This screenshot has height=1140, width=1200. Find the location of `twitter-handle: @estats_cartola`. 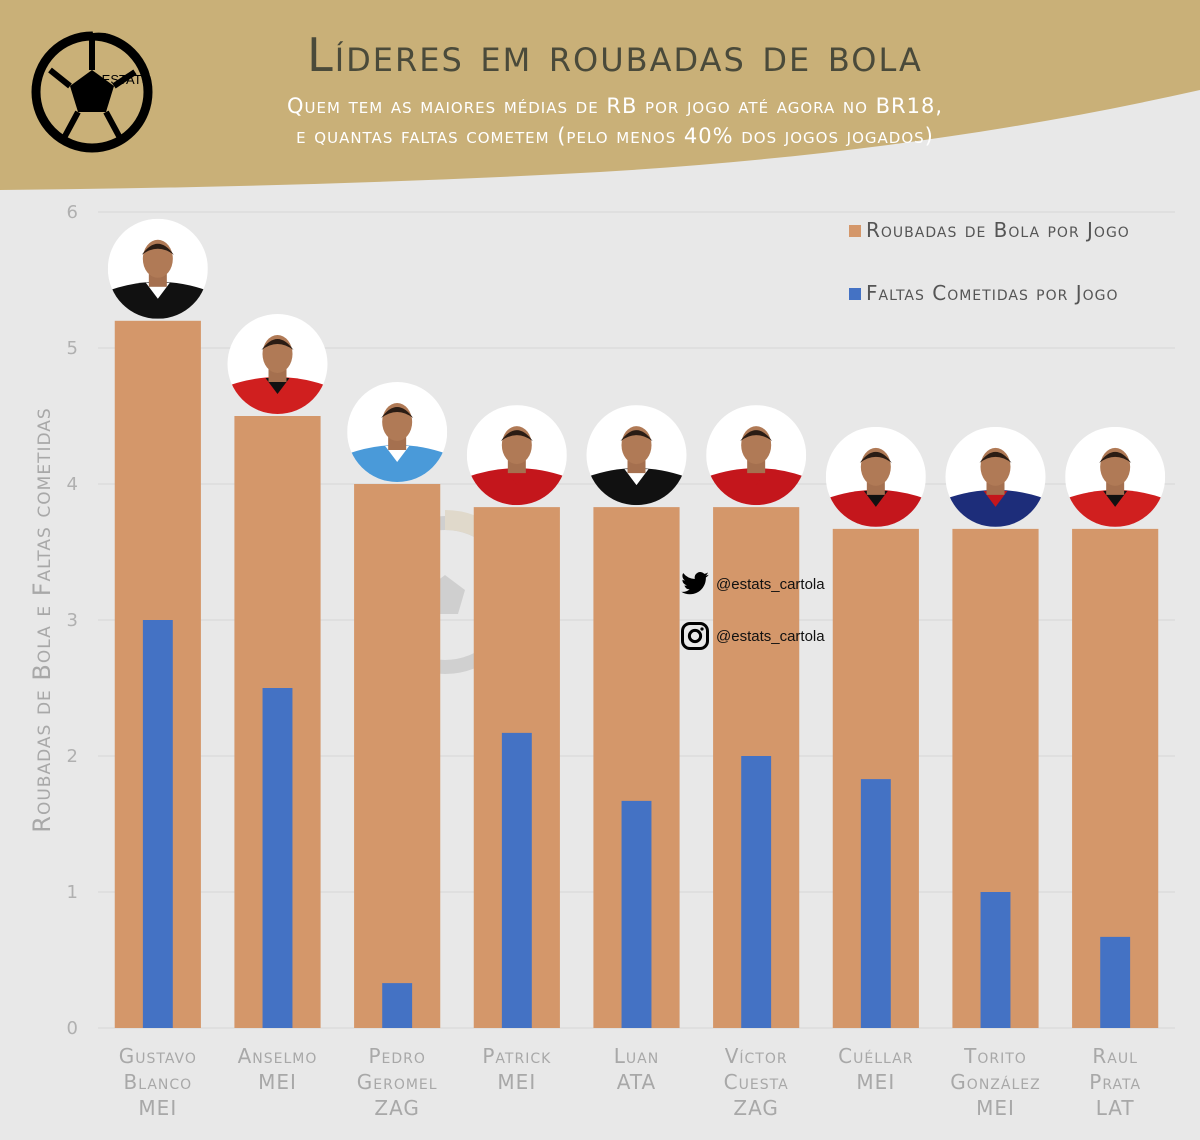

twitter-handle: @estats_cartola is located at coordinates (770, 584).